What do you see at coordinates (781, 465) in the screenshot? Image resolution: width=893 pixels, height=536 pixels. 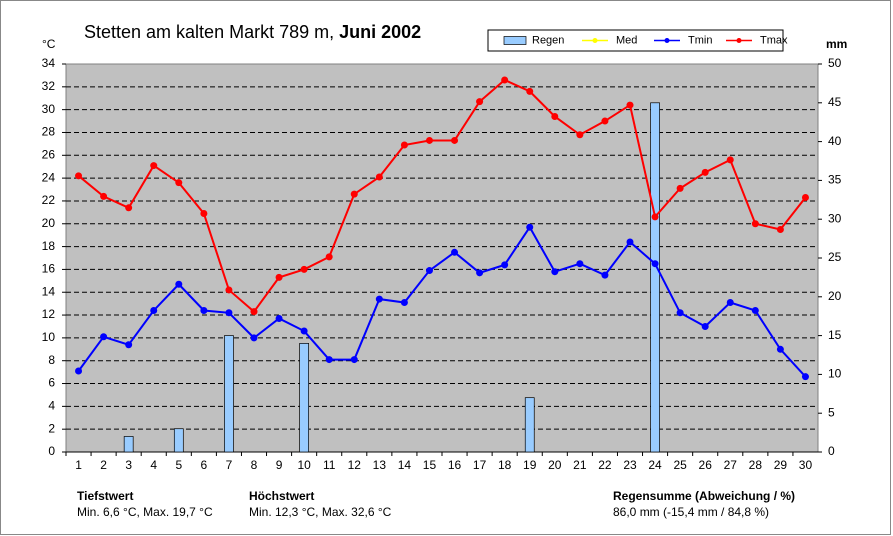 I see `x-tick-label: 29` at bounding box center [781, 465].